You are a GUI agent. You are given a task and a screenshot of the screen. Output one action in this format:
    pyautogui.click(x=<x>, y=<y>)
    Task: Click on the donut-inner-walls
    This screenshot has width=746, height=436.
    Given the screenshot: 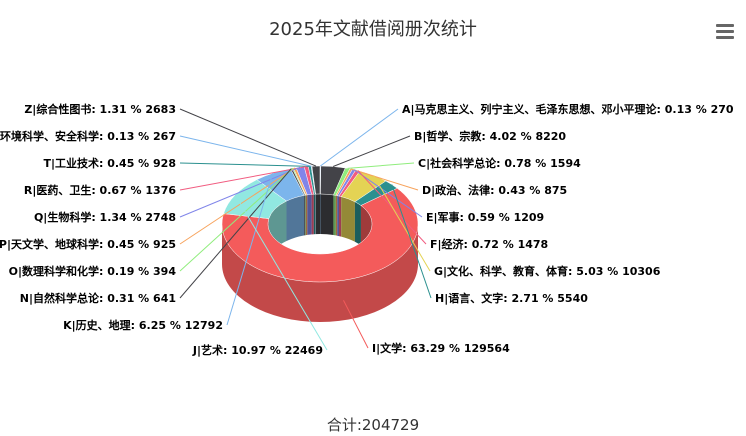 What is the action you would take?
    pyautogui.click(x=320, y=229)
    